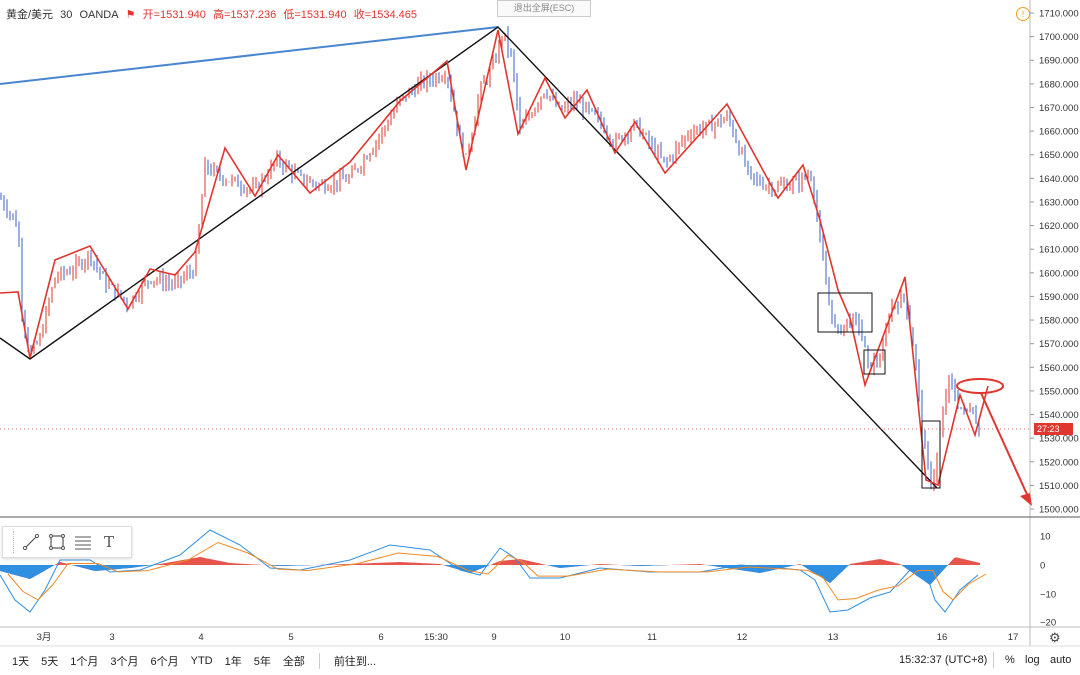  What do you see at coordinates (1059, 61) in the screenshot?
I see `price-tick-label: 1690.000` at bounding box center [1059, 61].